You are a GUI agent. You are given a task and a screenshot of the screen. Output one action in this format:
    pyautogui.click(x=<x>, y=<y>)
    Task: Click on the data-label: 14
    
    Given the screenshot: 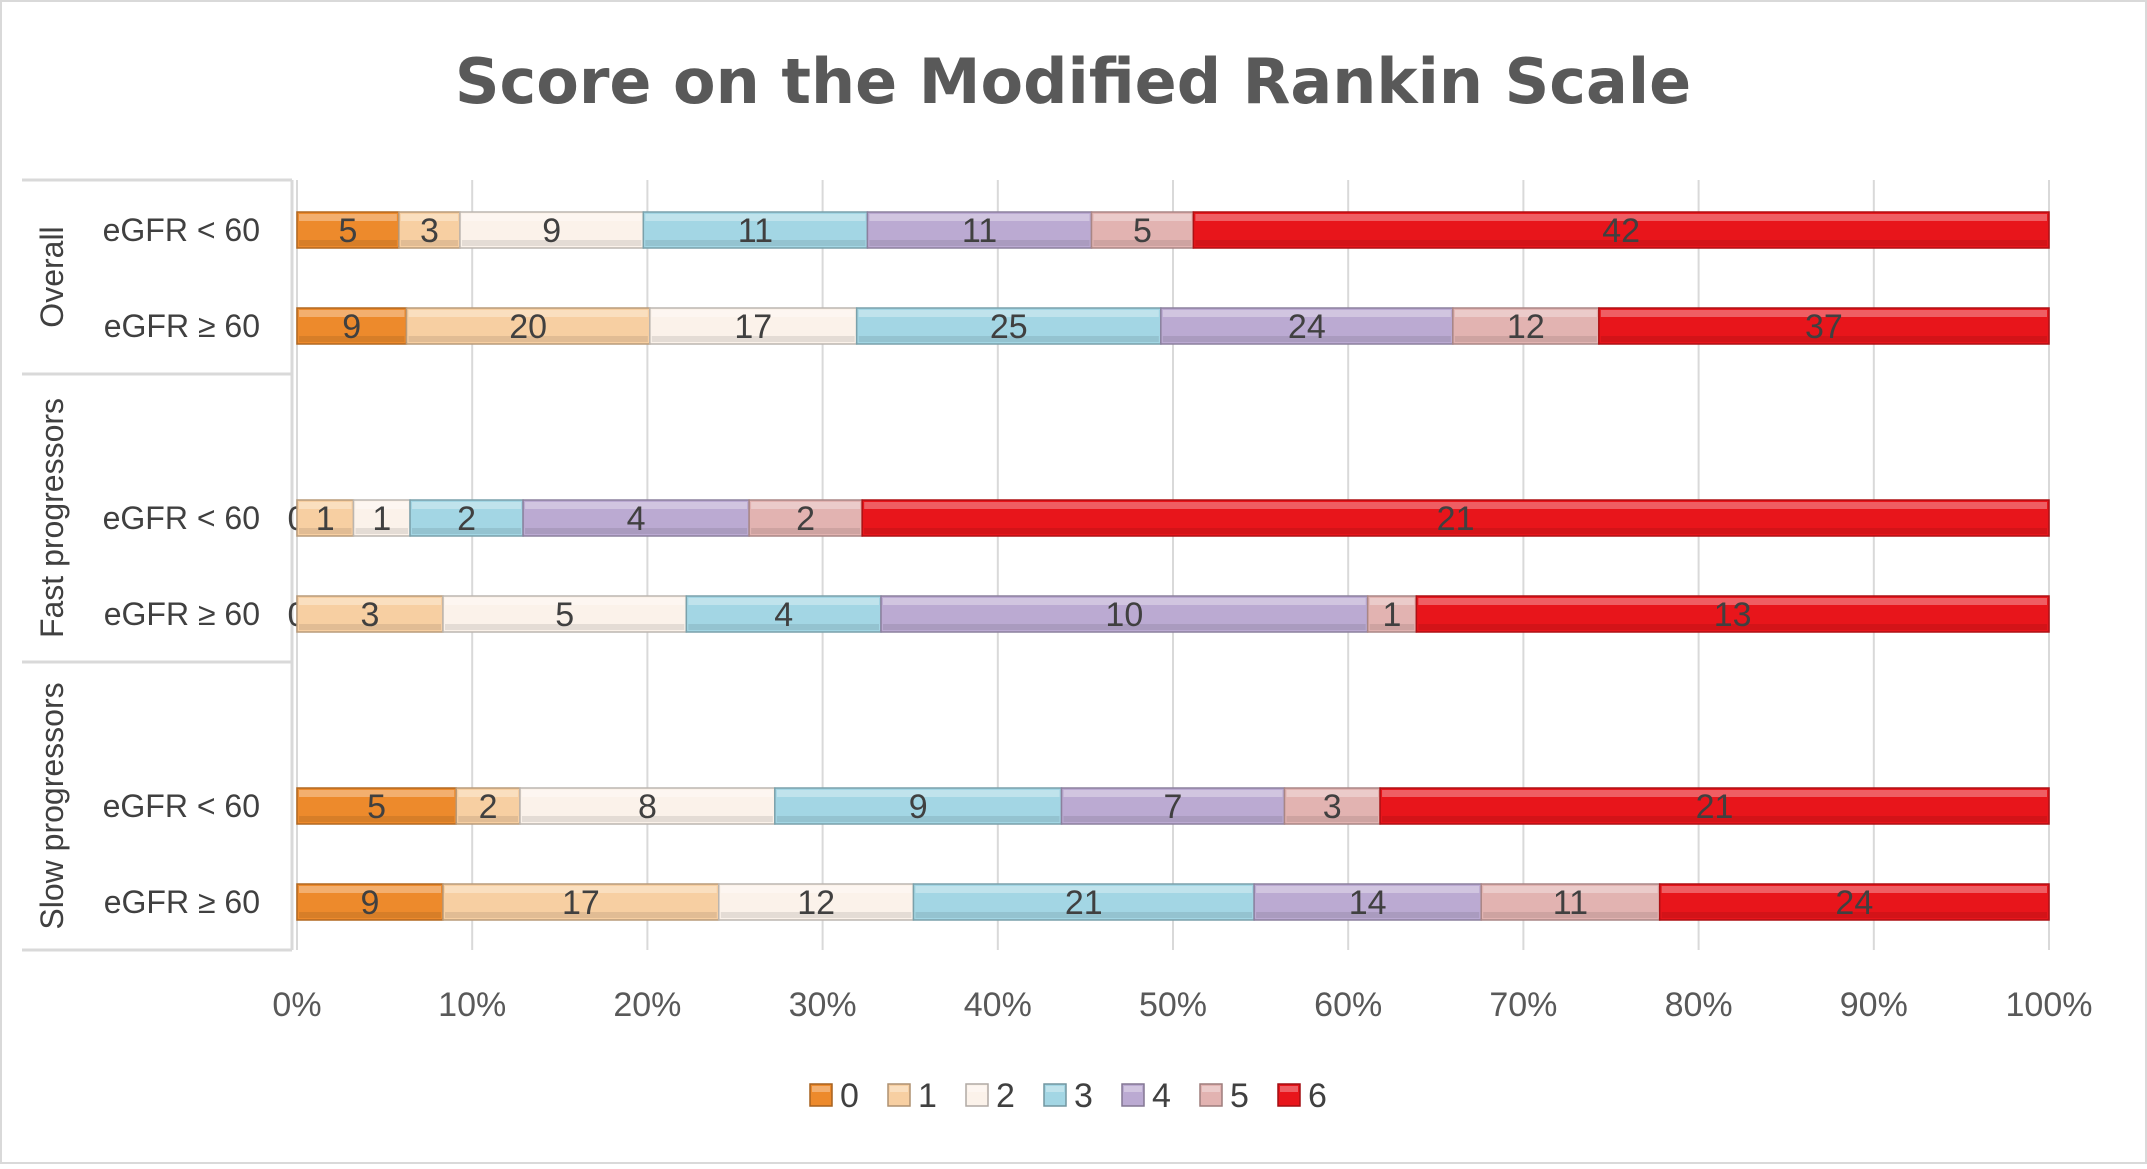 What is the action you would take?
    pyautogui.click(x=1368, y=903)
    